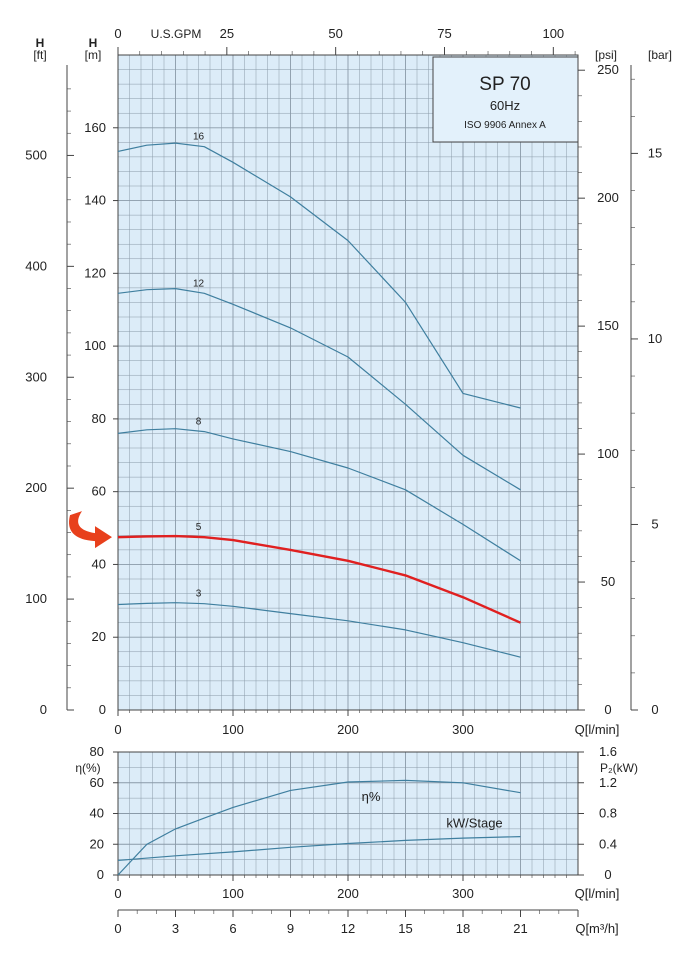  What do you see at coordinates (608, 69) in the screenshot?
I see `y-tick-label-psi: 250` at bounding box center [608, 69].